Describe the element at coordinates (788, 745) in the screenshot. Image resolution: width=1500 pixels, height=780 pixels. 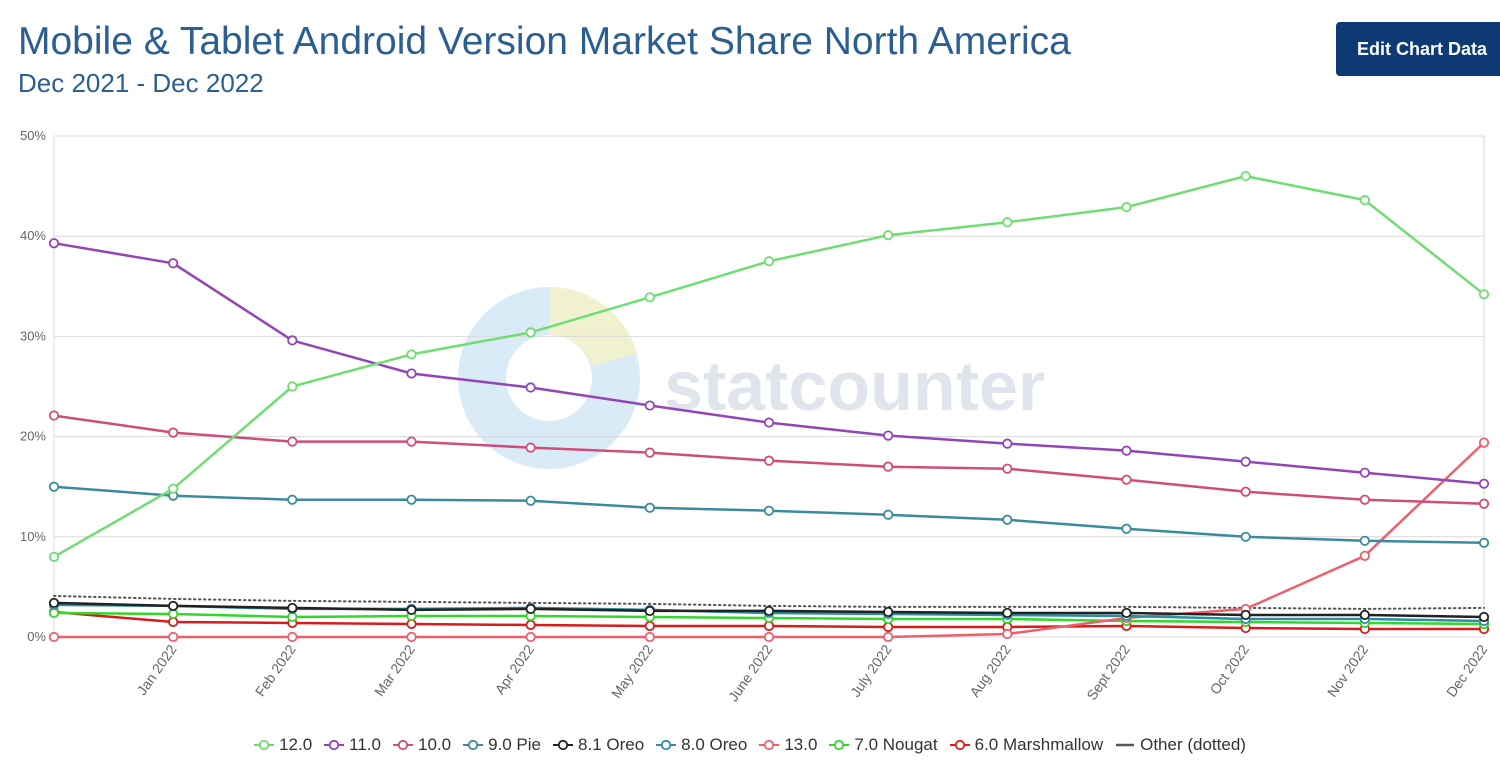
I see `legend-item: 13.0` at that location.